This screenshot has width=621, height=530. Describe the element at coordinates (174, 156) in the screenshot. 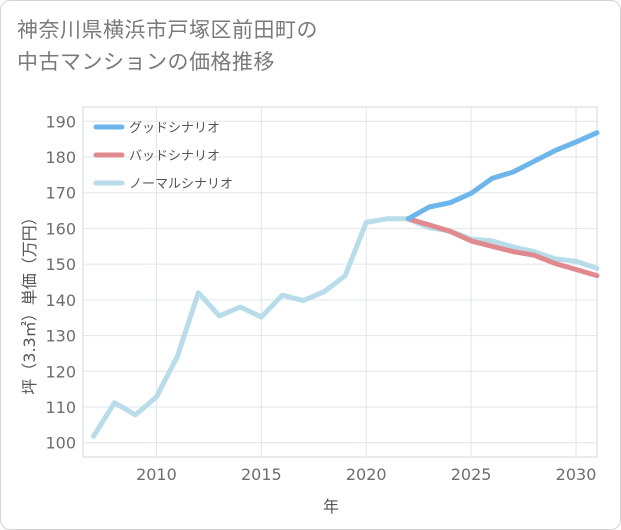

I see `legend-label-1: バッドシナリオ` at that location.